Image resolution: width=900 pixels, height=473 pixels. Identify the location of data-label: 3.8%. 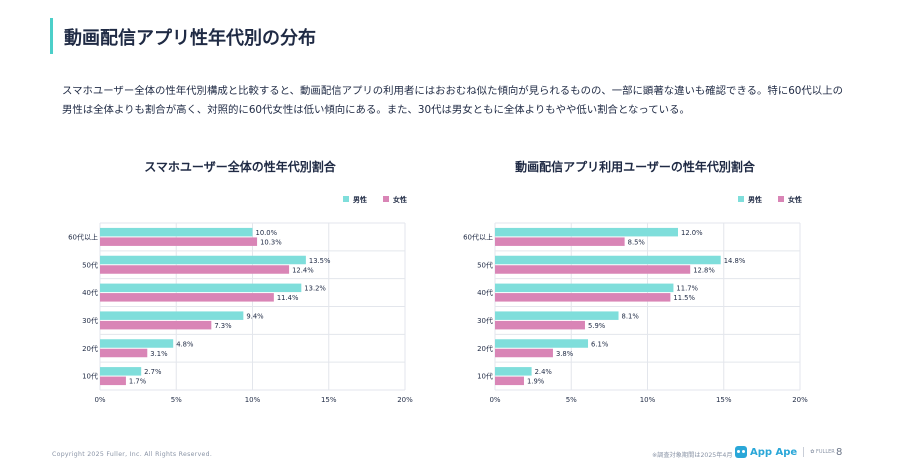
(565, 354).